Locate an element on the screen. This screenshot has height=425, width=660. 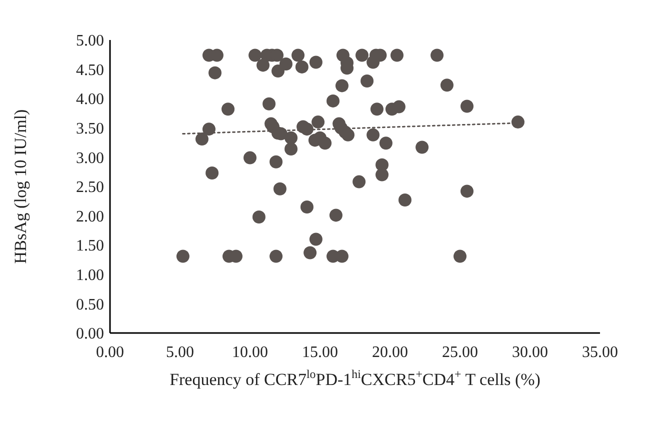
y-tick-label: 4.00 is located at coordinates (90, 99).